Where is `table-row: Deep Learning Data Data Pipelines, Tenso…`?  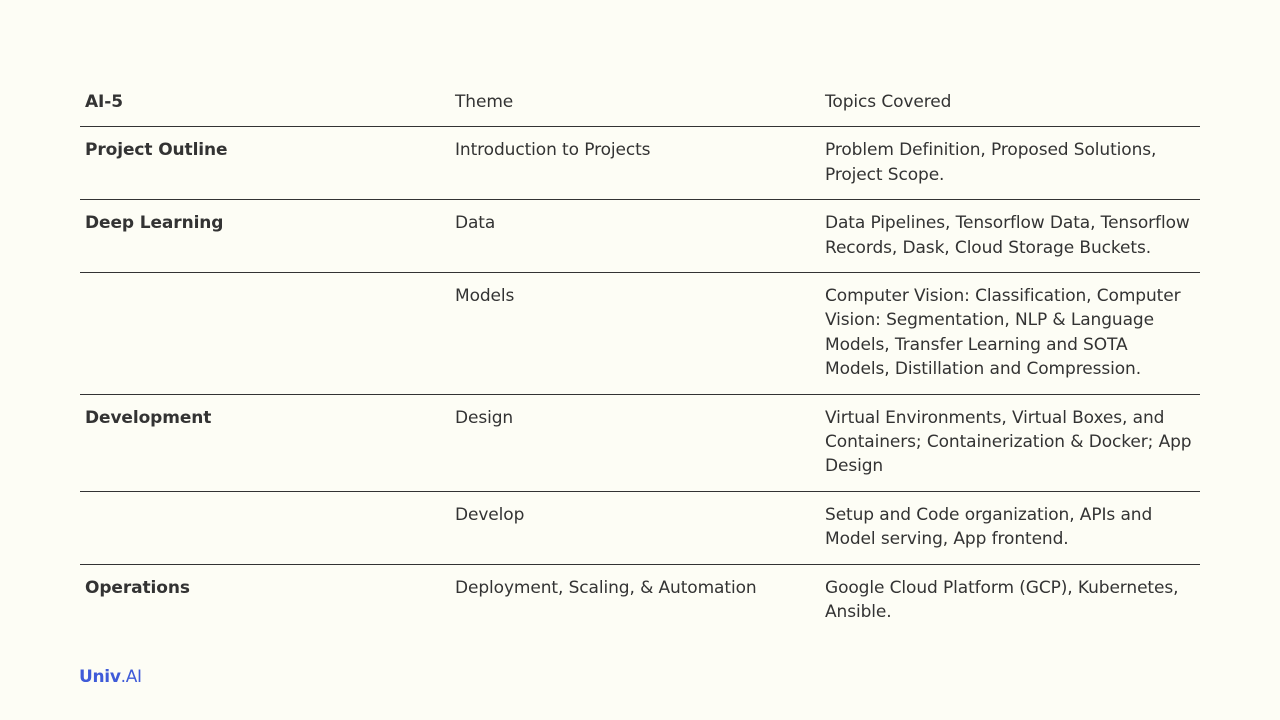 table-row: Deep Learning Data Data Pipelines, Tenso… is located at coordinates (640, 236).